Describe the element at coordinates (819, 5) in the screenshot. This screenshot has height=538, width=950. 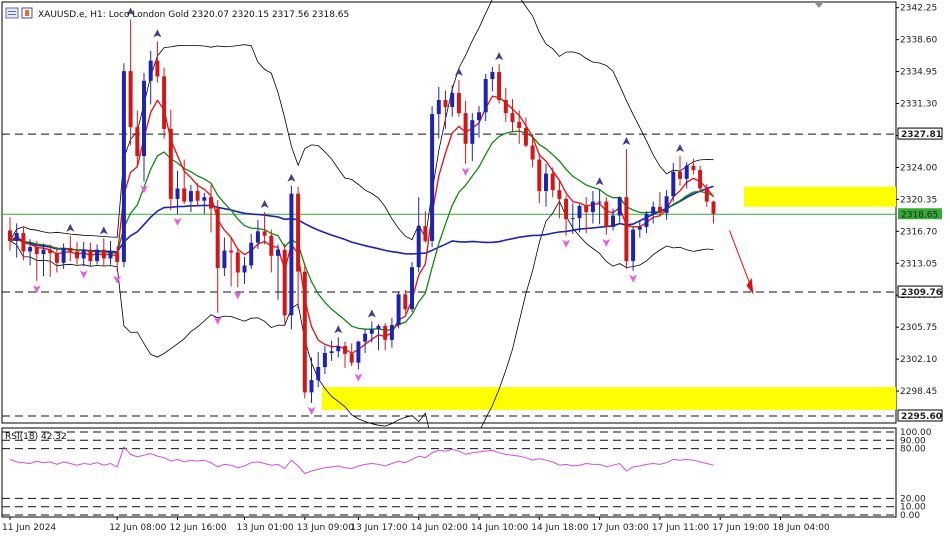
I see `chart-shift-marker` at that location.